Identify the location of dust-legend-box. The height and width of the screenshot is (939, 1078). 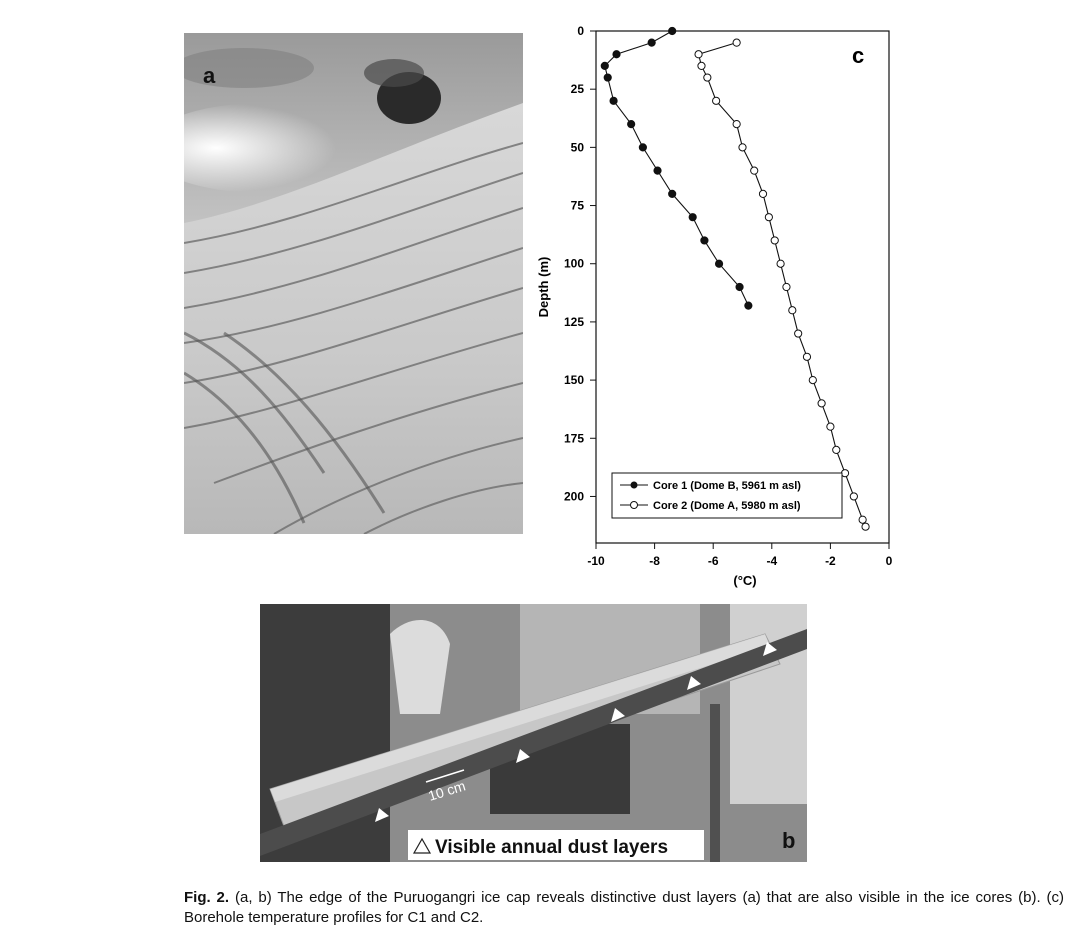
(556, 845).